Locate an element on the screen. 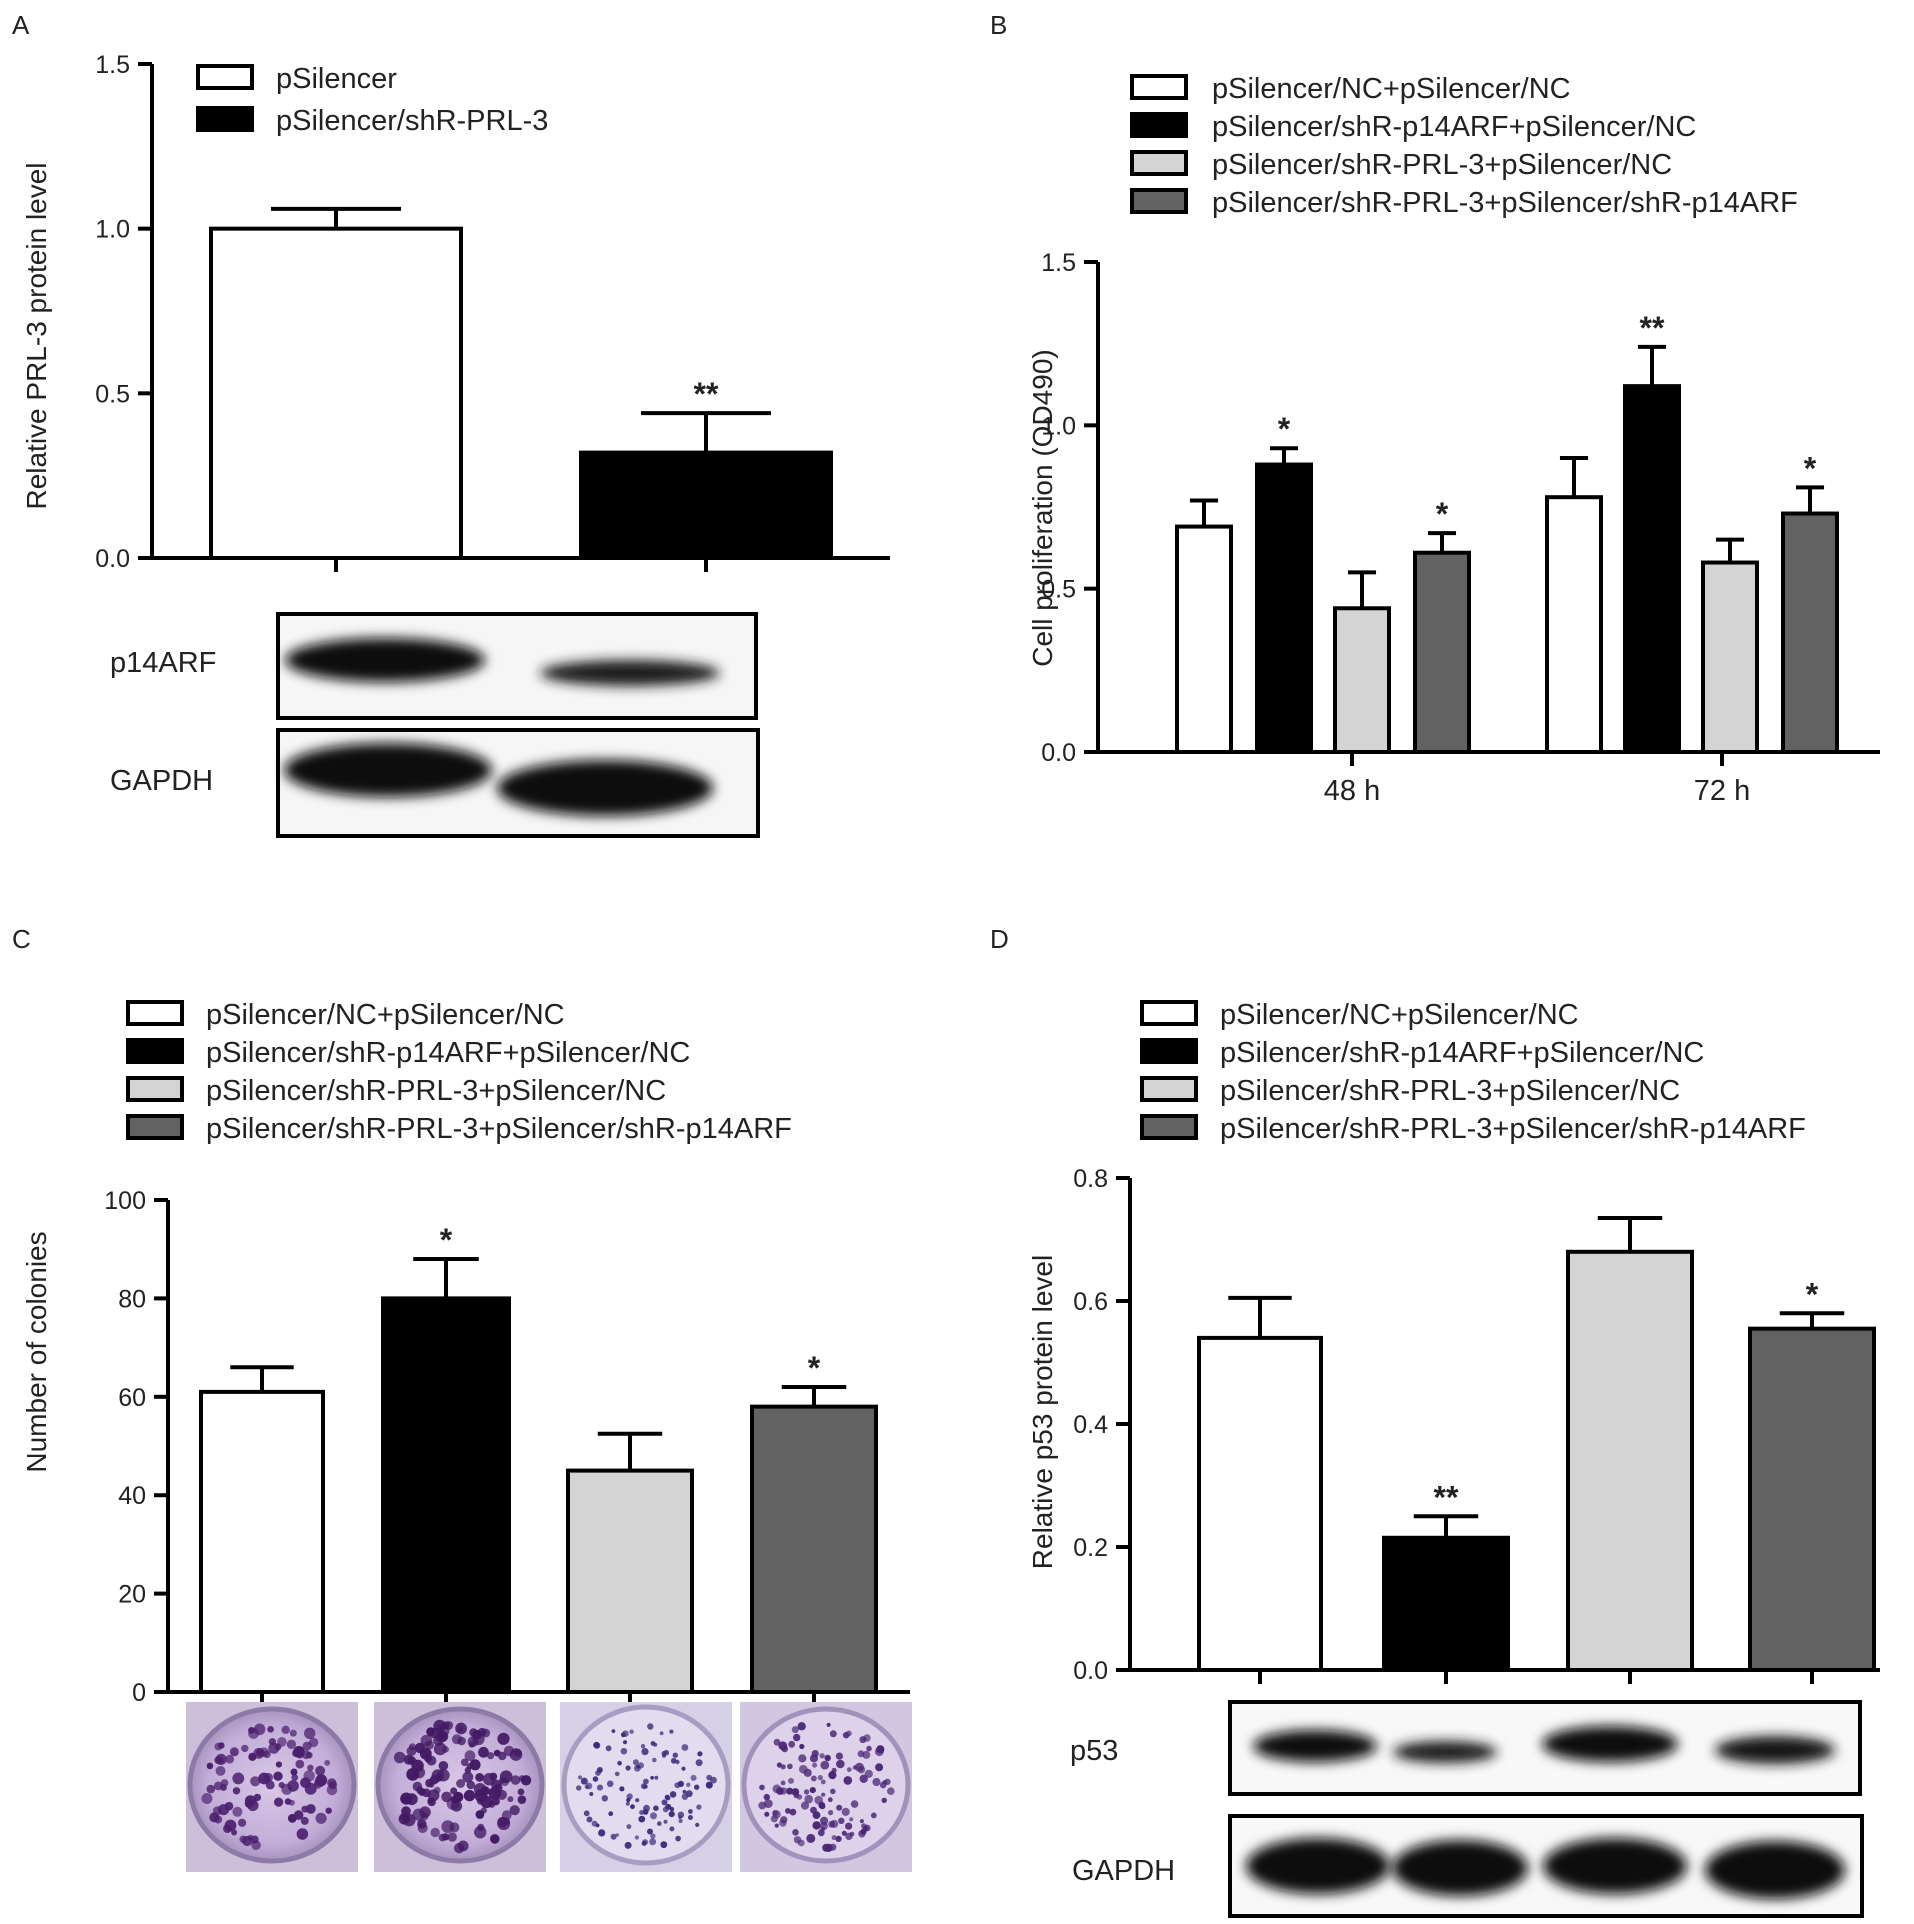 This screenshot has width=1914, height=1924. panel-d-bar is located at coordinates (1812, 1499).